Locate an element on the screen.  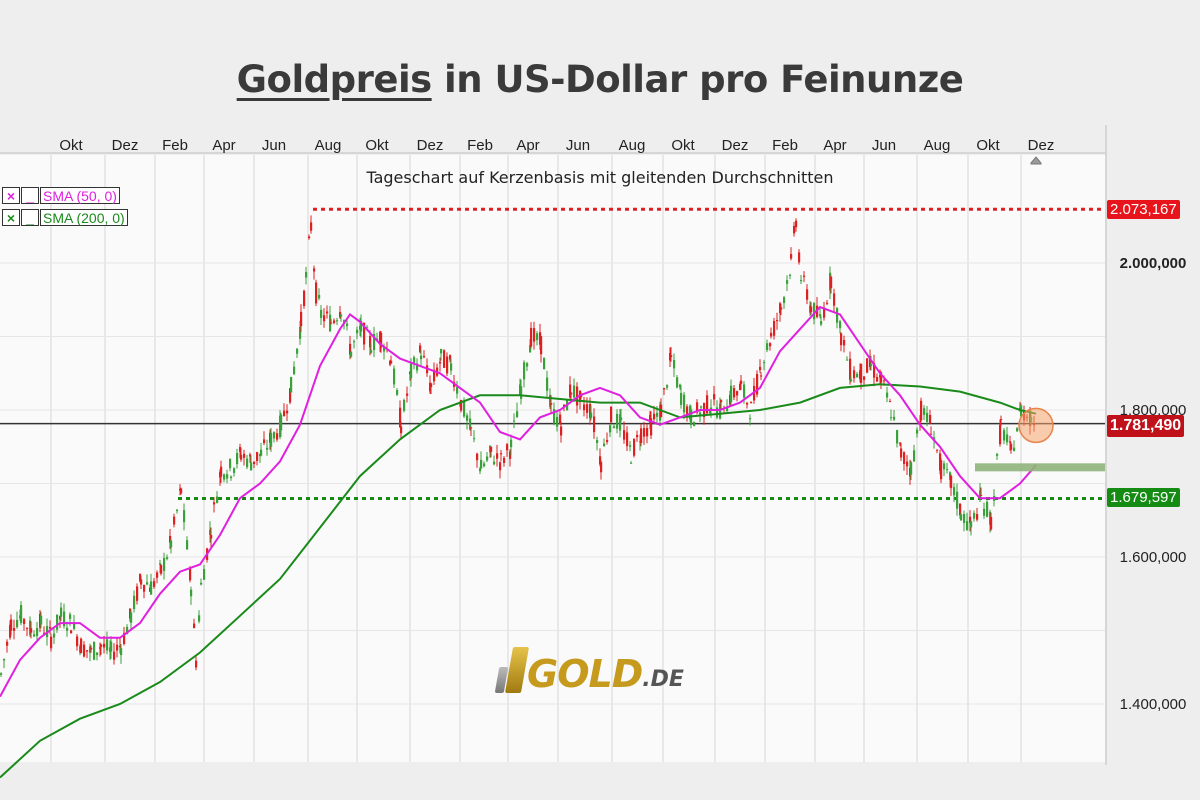
svg-text: 1.800,000 is located at coordinates (1153, 410).